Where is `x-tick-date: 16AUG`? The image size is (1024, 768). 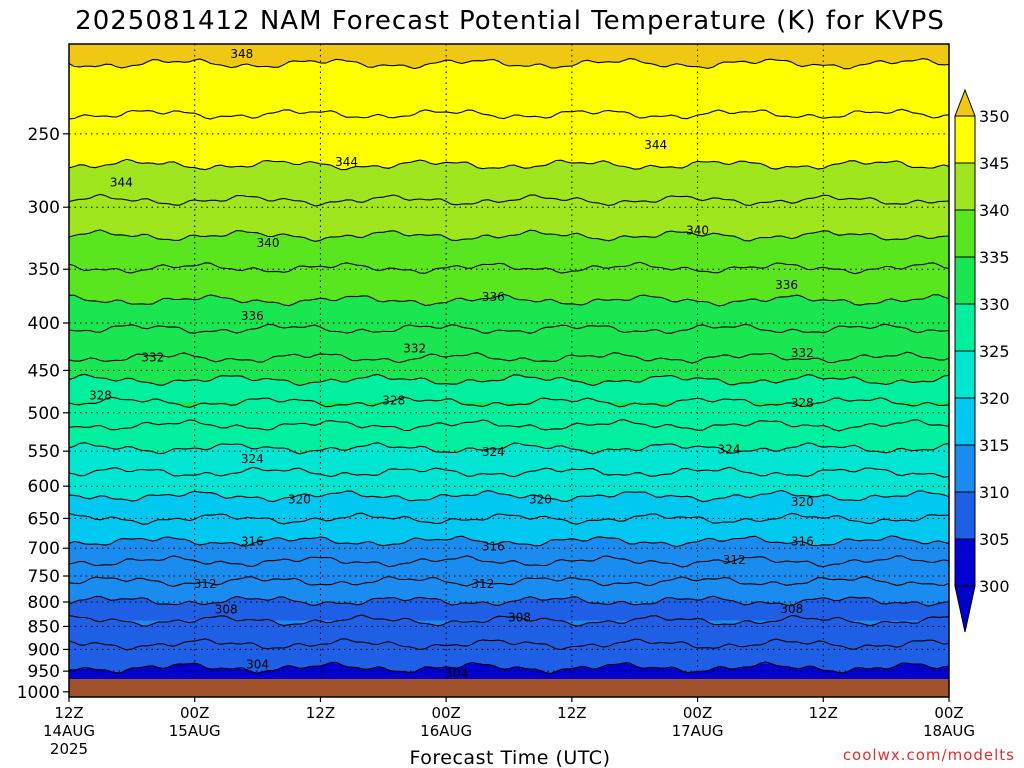
x-tick-date: 16AUG is located at coordinates (446, 731).